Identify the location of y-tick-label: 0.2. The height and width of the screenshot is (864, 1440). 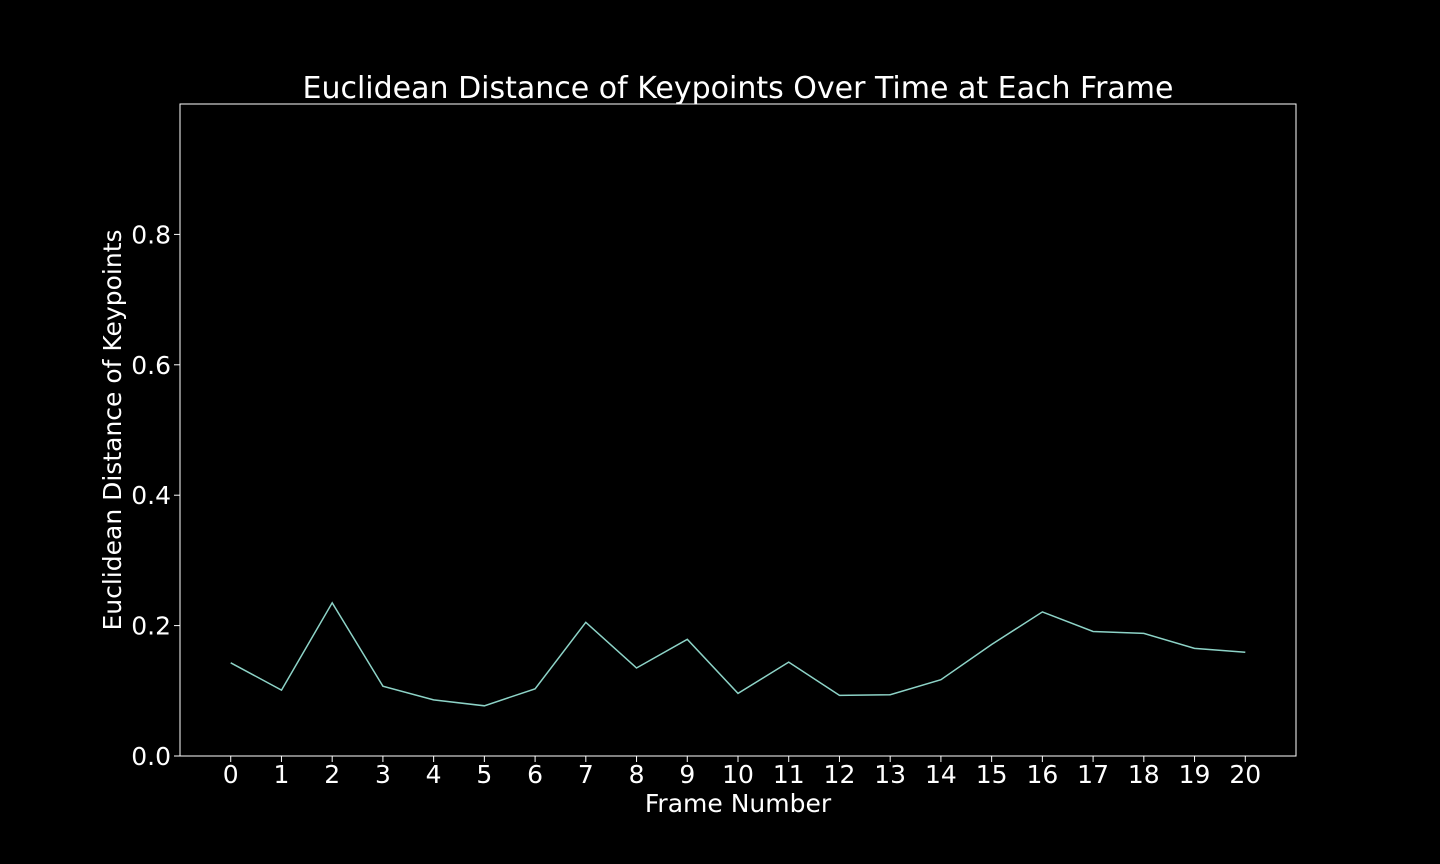
(151, 626).